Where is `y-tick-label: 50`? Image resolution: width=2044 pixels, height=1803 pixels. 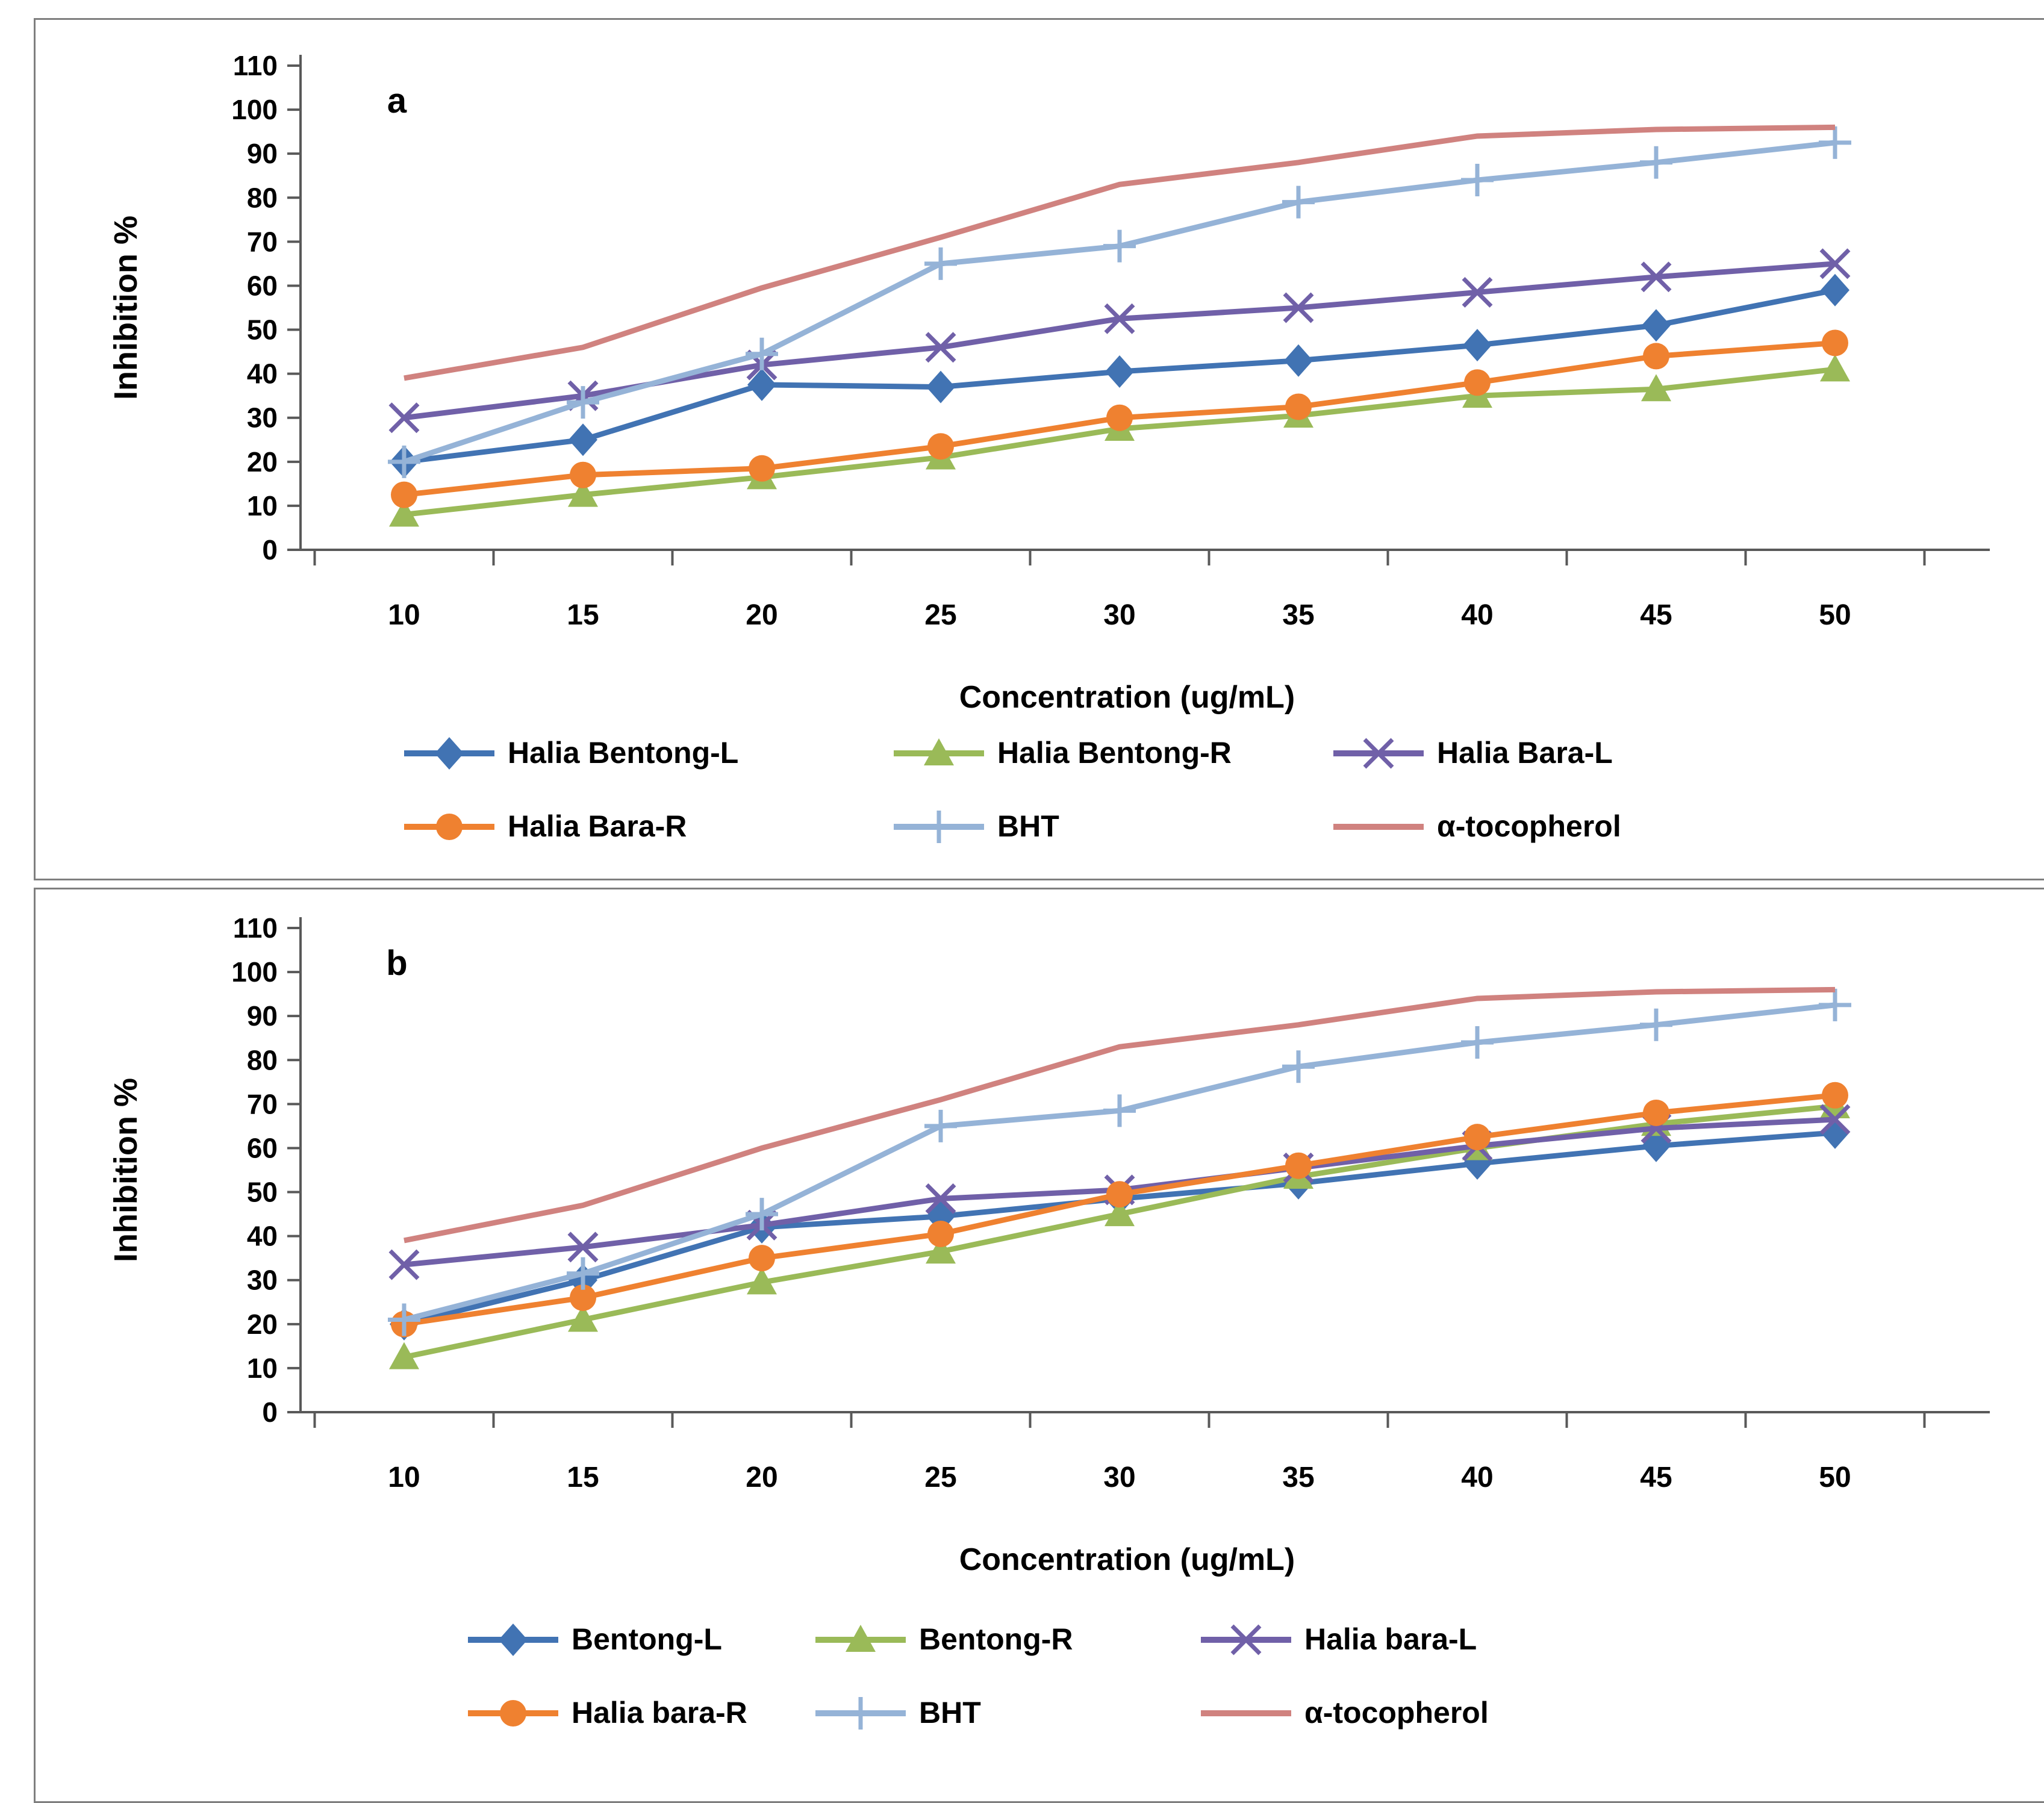
y-tick-label: 50 is located at coordinates (262, 1192).